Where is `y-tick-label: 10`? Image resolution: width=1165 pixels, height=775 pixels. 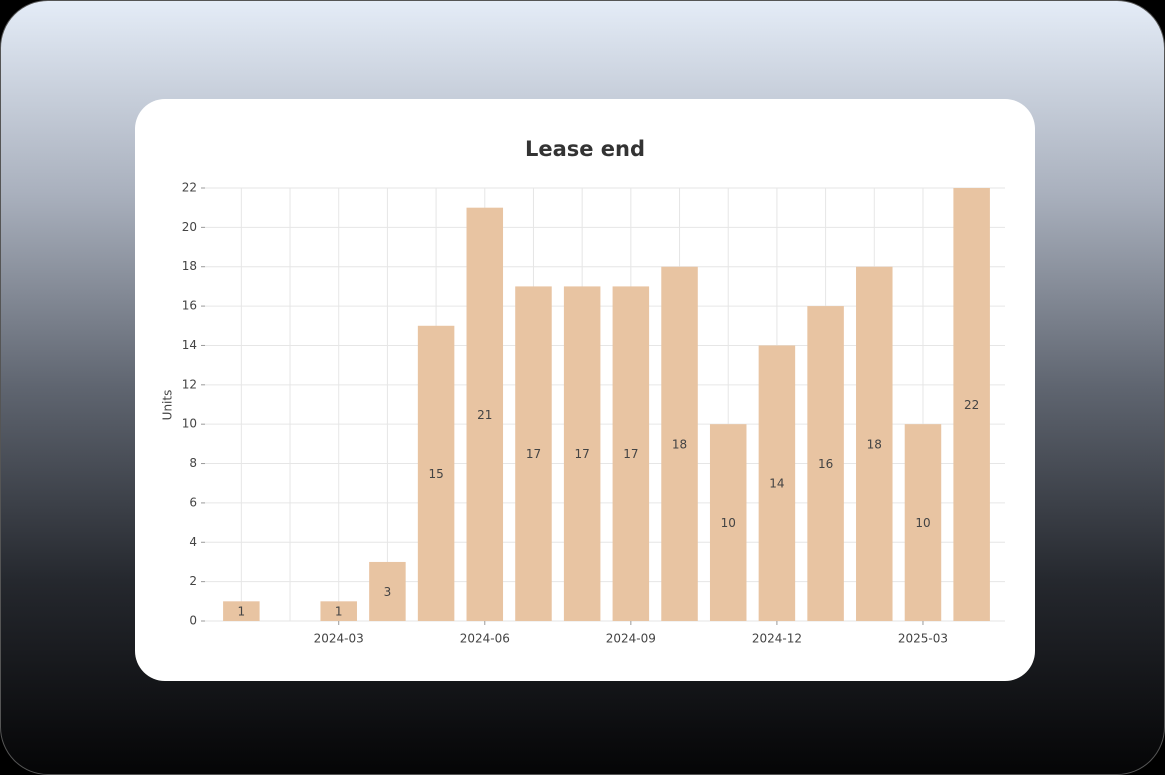
y-tick-label: 10 is located at coordinates (189, 424).